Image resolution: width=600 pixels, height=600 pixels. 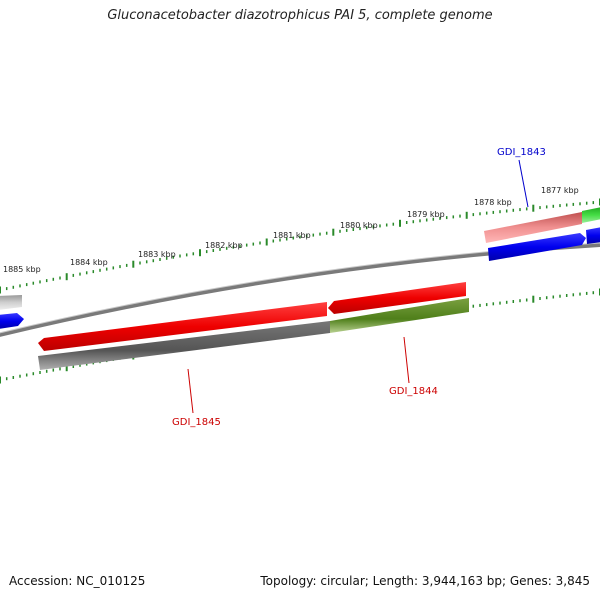 I want to click on kbp-label-1885: 1885 kbp, so click(x=22, y=269).